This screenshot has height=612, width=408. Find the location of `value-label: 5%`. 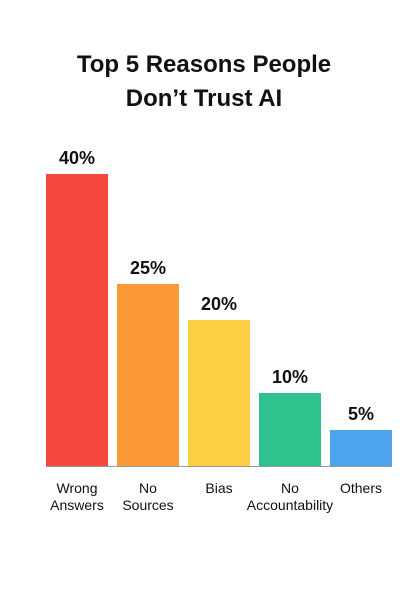

value-label: 5% is located at coordinates (361, 413).